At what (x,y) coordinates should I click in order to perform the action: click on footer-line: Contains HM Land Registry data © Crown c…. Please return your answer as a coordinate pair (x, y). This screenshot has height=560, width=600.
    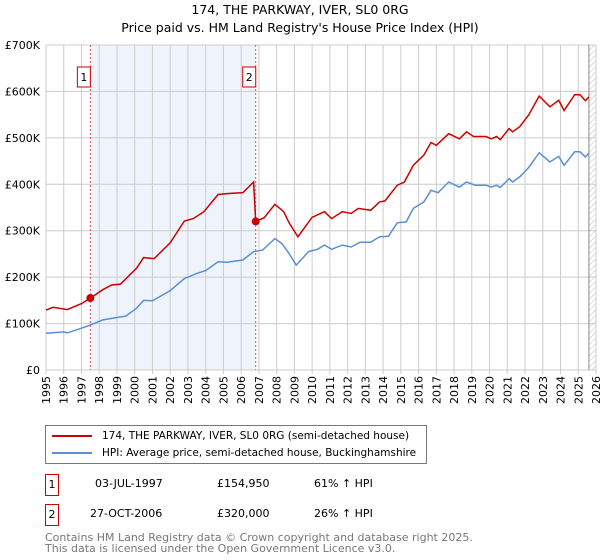
    Looking at the image, I should click on (259, 537).